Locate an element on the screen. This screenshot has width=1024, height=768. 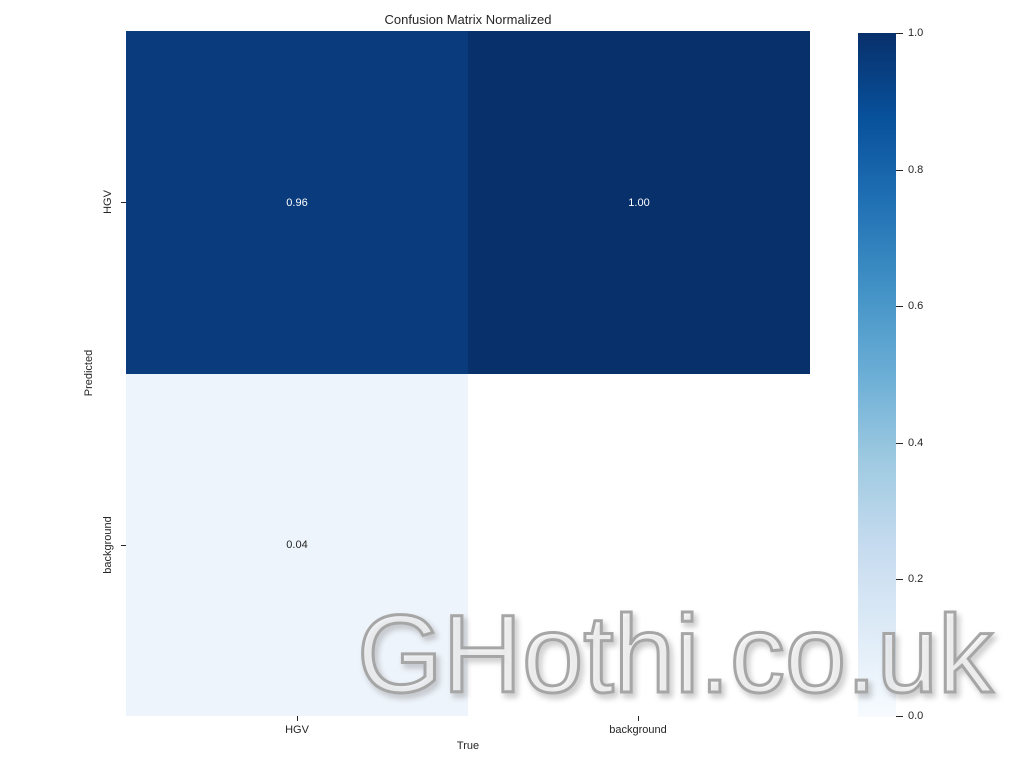
heatmap-cell-r1c1 is located at coordinates (639, 545).